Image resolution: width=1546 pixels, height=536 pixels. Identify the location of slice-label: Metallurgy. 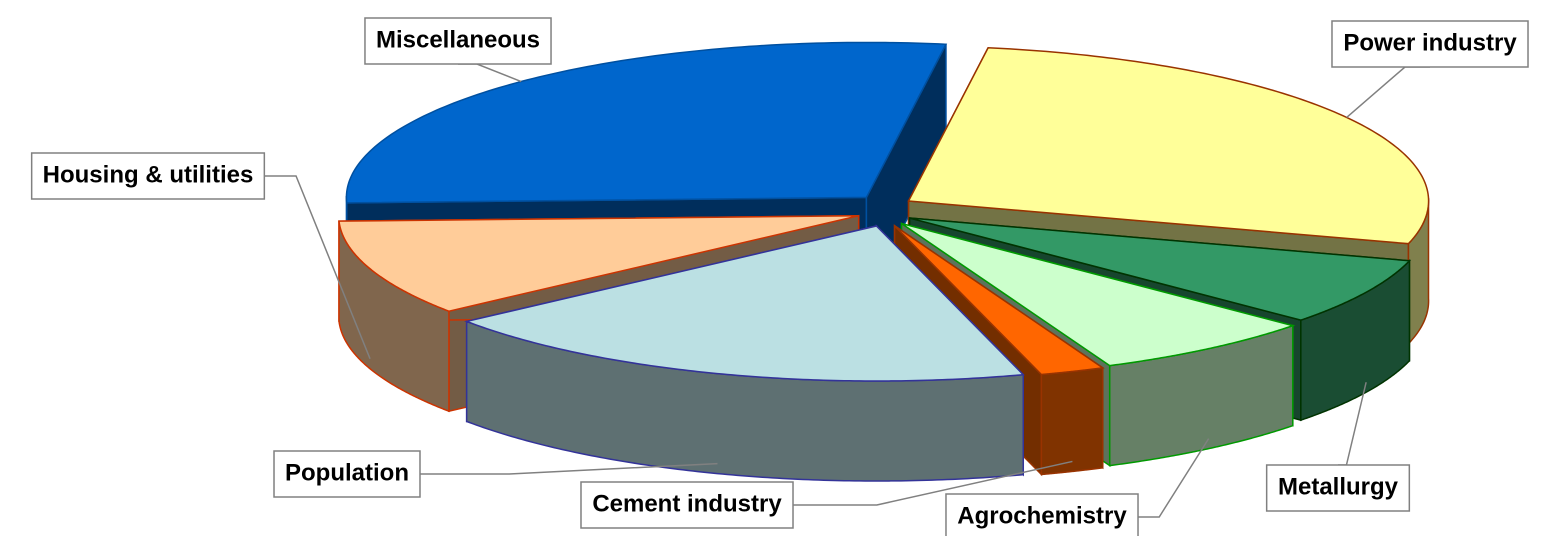
(1338, 486).